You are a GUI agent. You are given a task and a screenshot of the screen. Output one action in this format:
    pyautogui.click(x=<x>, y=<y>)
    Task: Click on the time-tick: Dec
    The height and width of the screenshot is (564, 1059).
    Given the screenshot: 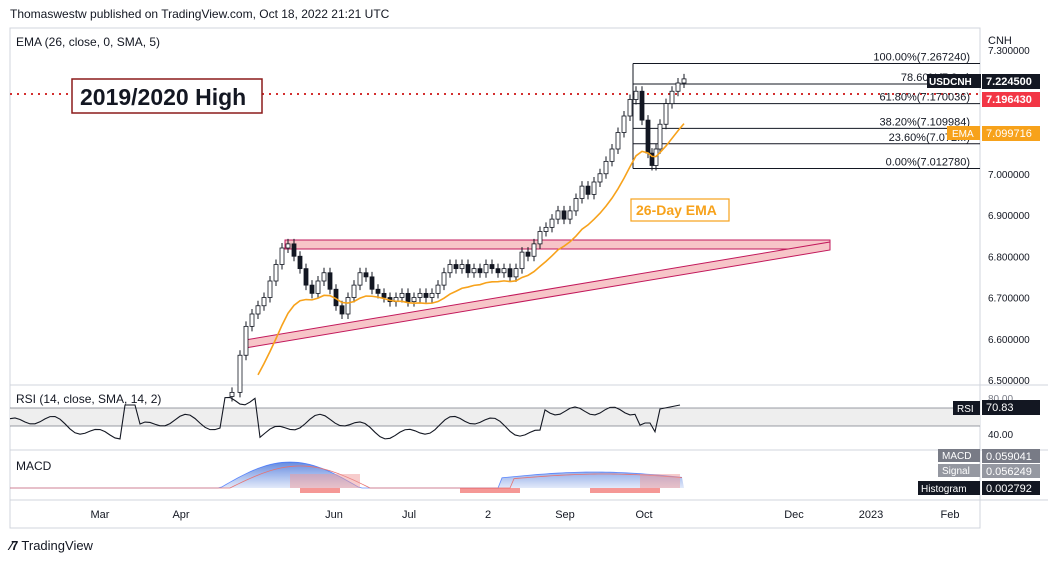 What is the action you would take?
    pyautogui.click(x=794, y=515)
    